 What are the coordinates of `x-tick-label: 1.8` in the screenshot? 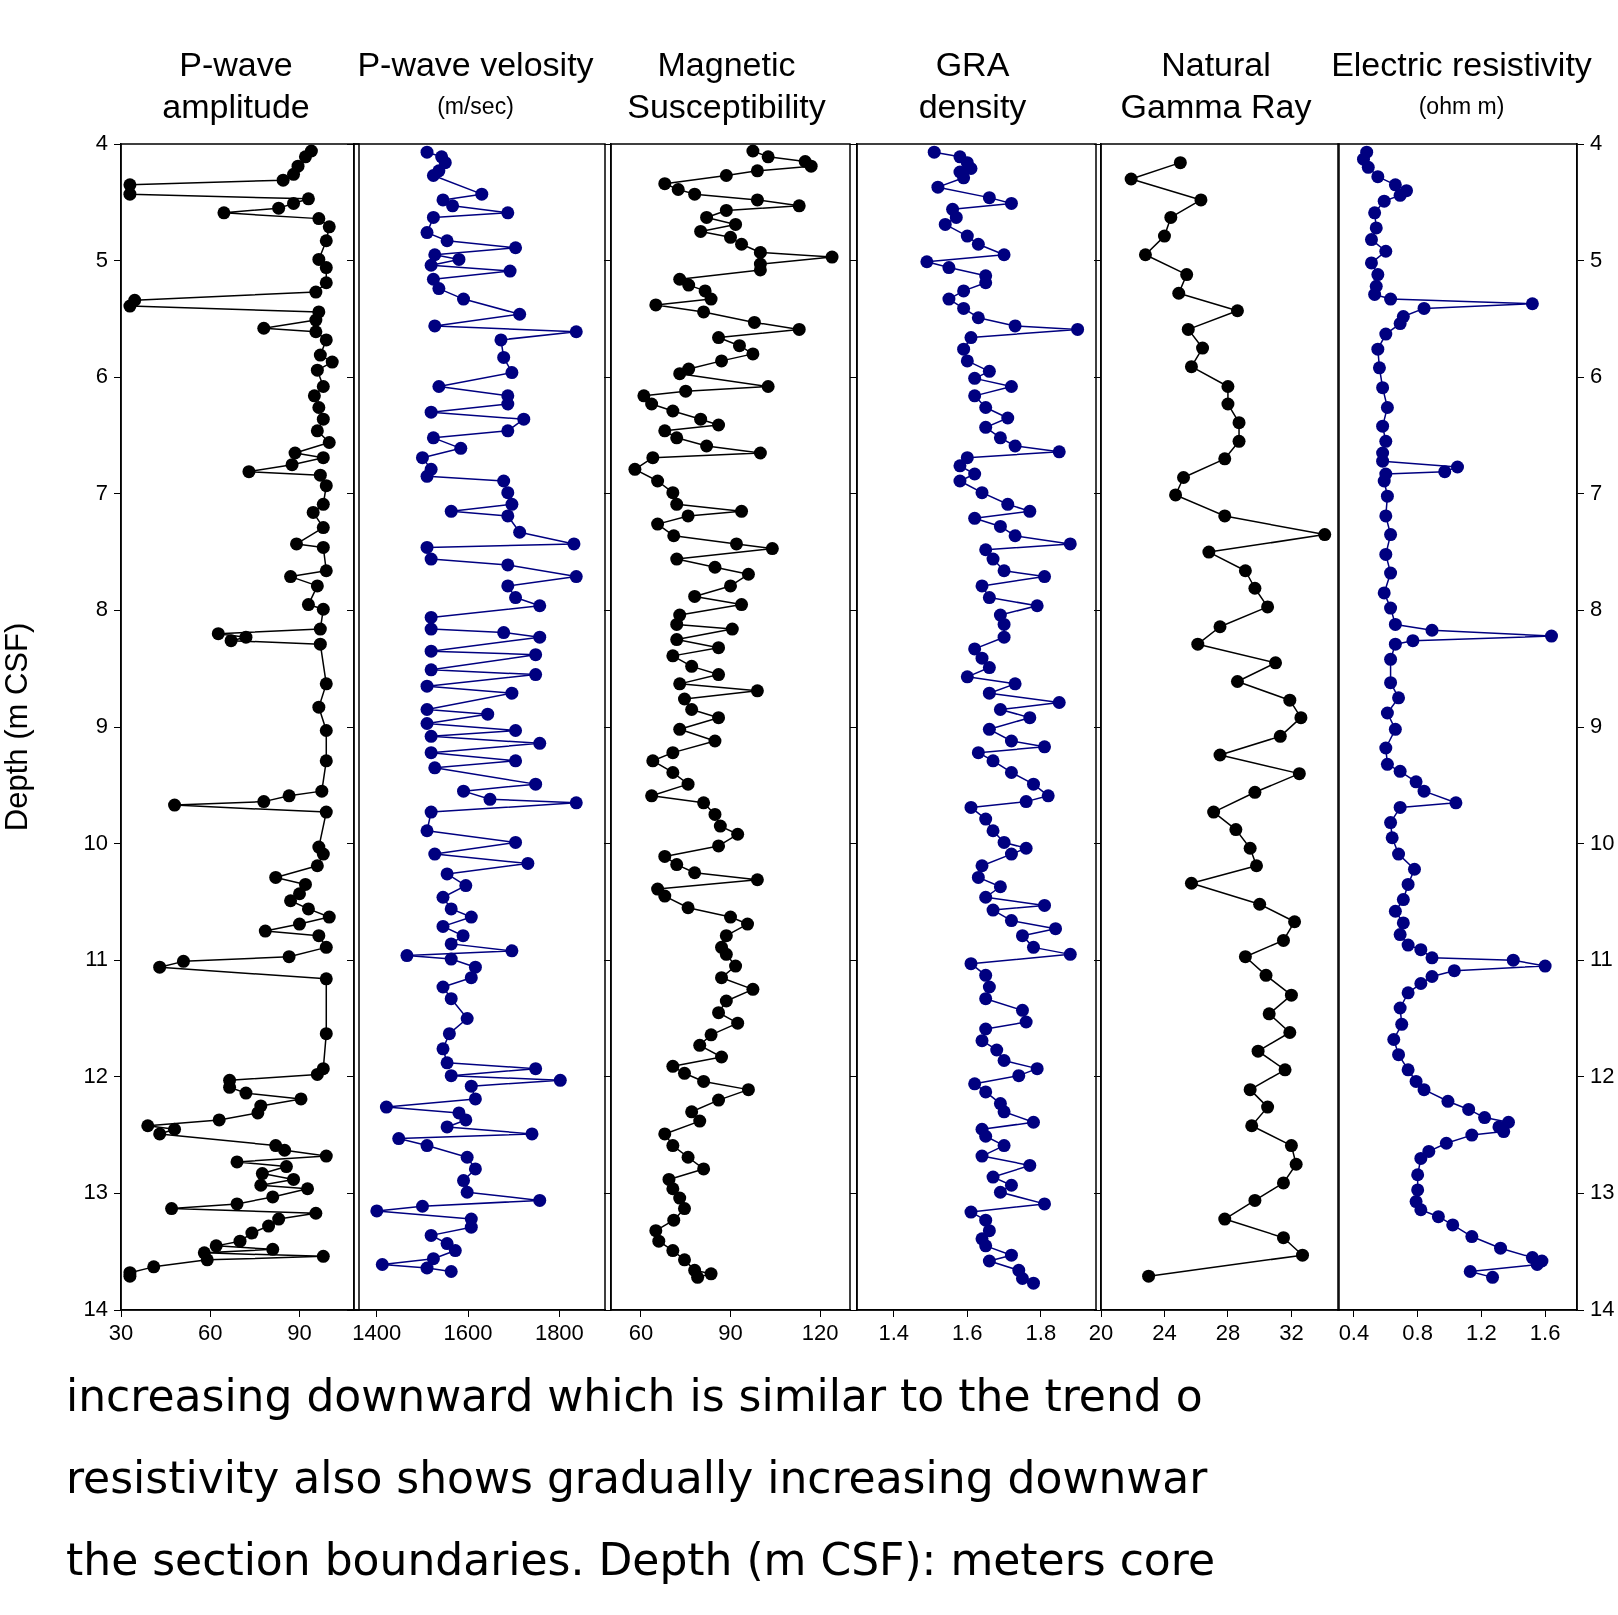 It's located at (1041, 1333).